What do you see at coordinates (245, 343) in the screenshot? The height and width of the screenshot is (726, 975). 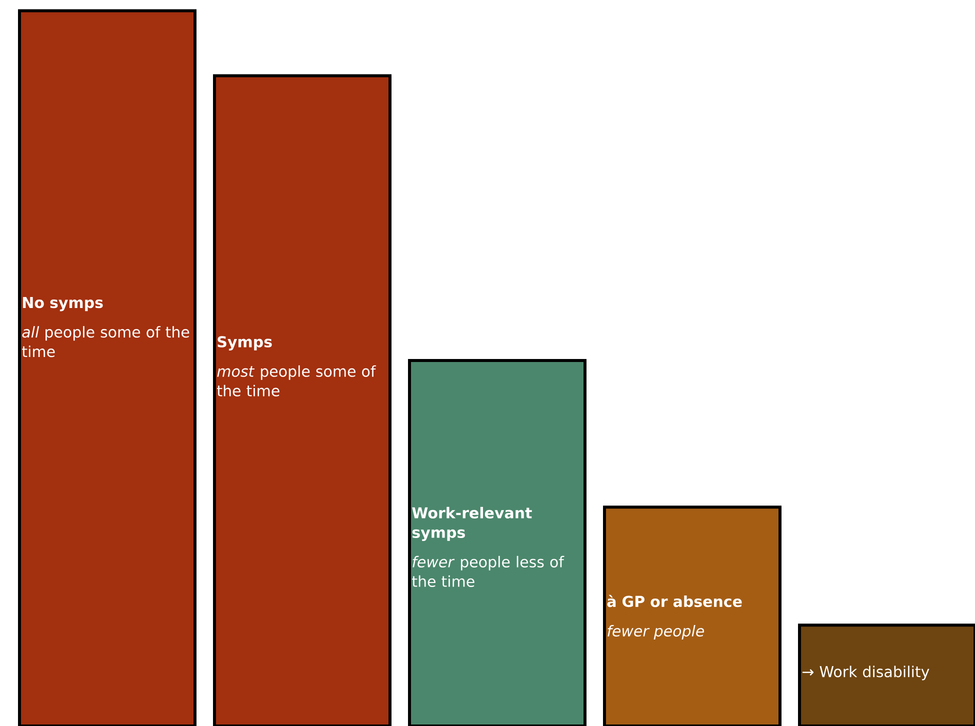 I see `x-tick-label: Symps` at bounding box center [245, 343].